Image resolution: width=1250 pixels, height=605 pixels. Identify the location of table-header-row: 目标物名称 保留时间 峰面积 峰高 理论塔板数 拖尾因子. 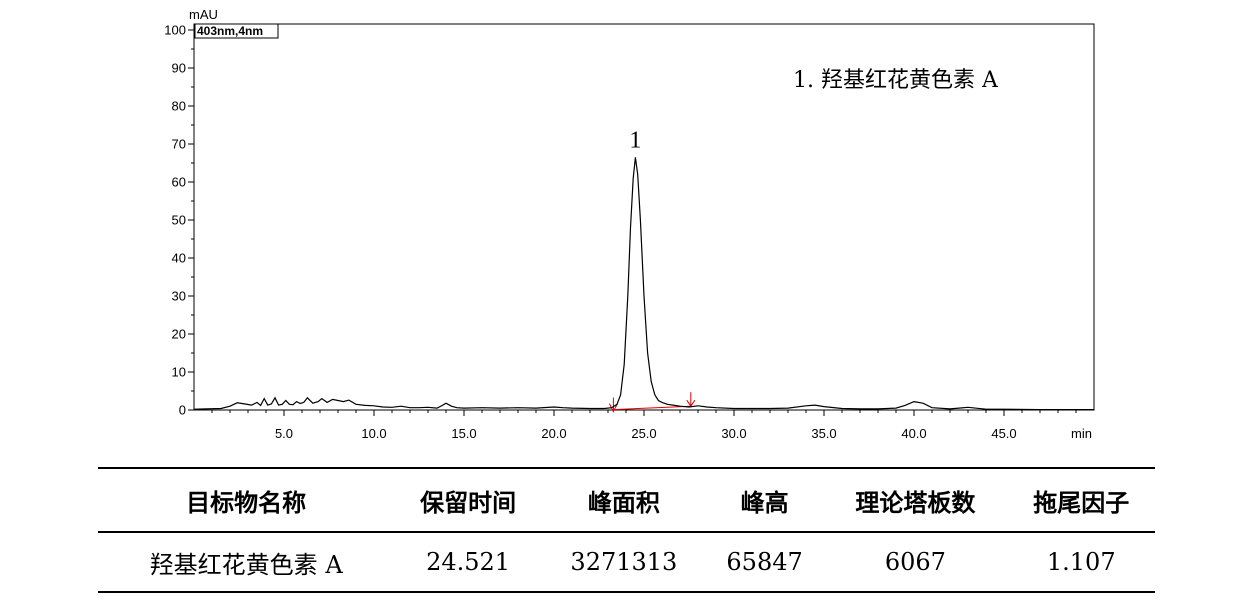
(626, 500).